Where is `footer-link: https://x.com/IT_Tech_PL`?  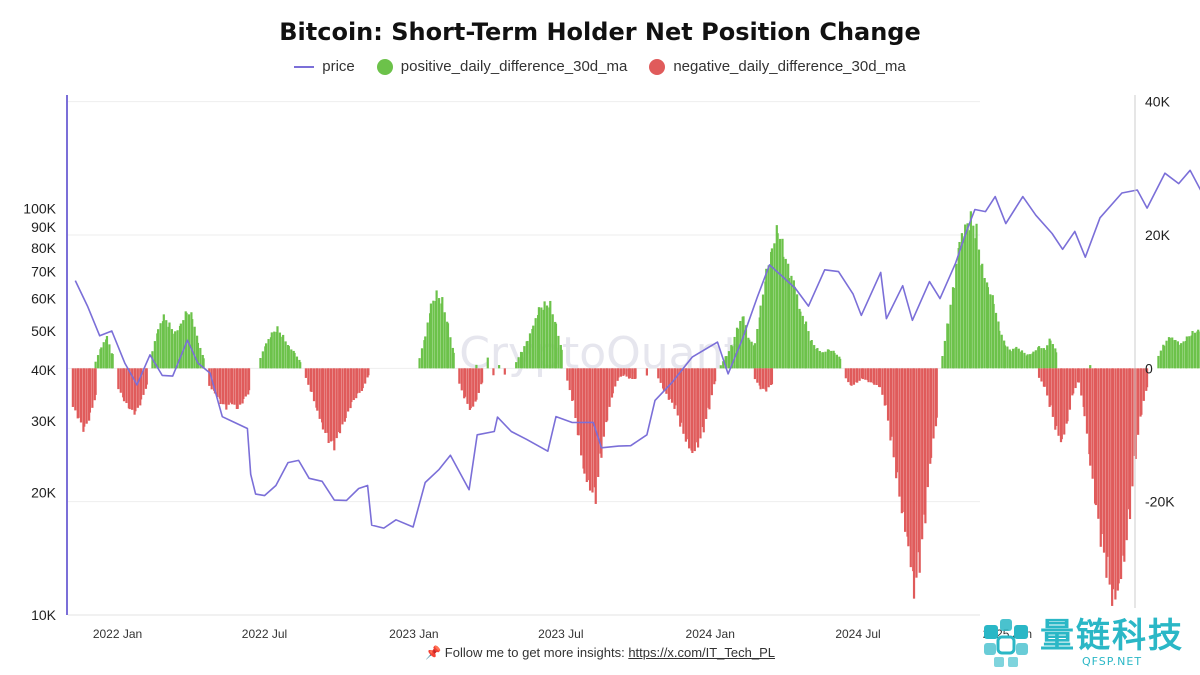 footer-link: https://x.com/IT_Tech_PL is located at coordinates (702, 652).